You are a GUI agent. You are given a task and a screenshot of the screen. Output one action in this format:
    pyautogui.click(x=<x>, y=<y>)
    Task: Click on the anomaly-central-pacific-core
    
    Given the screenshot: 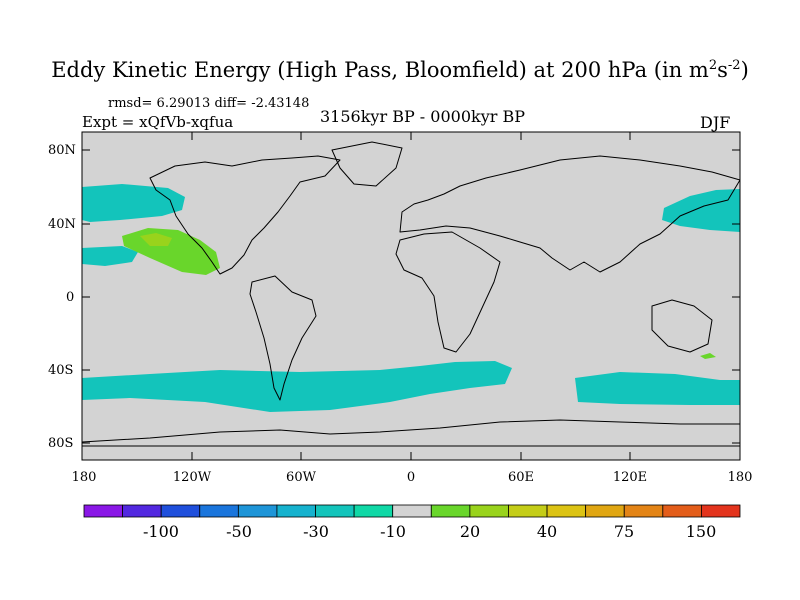 What is the action you would take?
    pyautogui.click(x=156, y=239)
    